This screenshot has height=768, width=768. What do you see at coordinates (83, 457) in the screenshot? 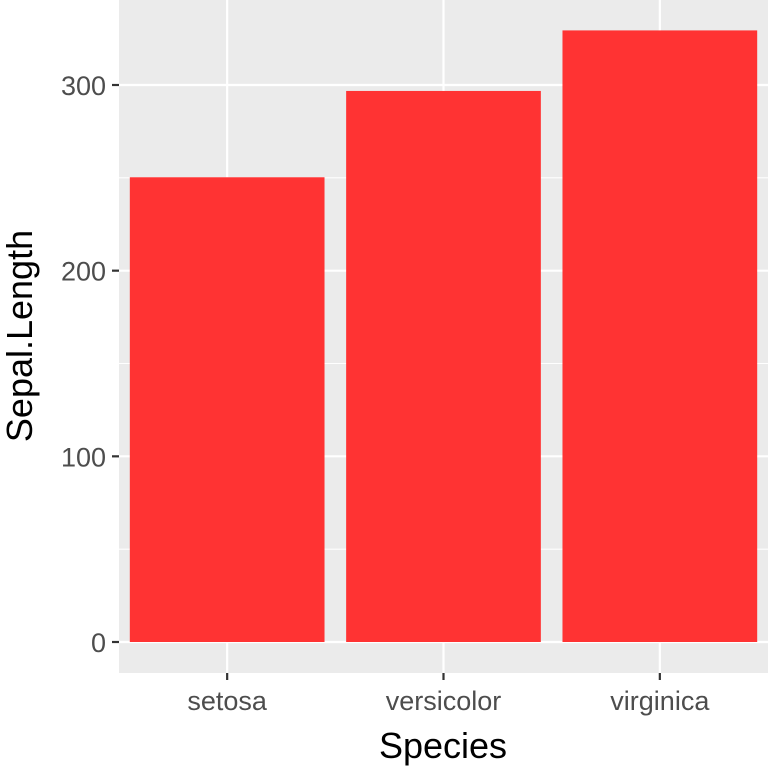
I see `y-tick-label: 100` at bounding box center [83, 457].